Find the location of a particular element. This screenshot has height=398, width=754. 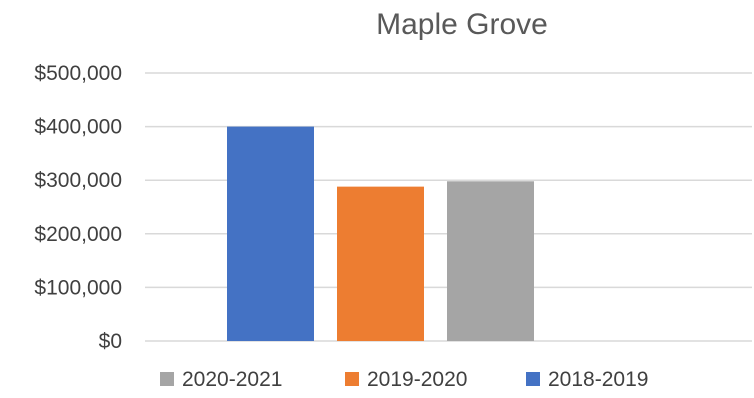

legend-swatch-2020-2021 is located at coordinates (167, 379).